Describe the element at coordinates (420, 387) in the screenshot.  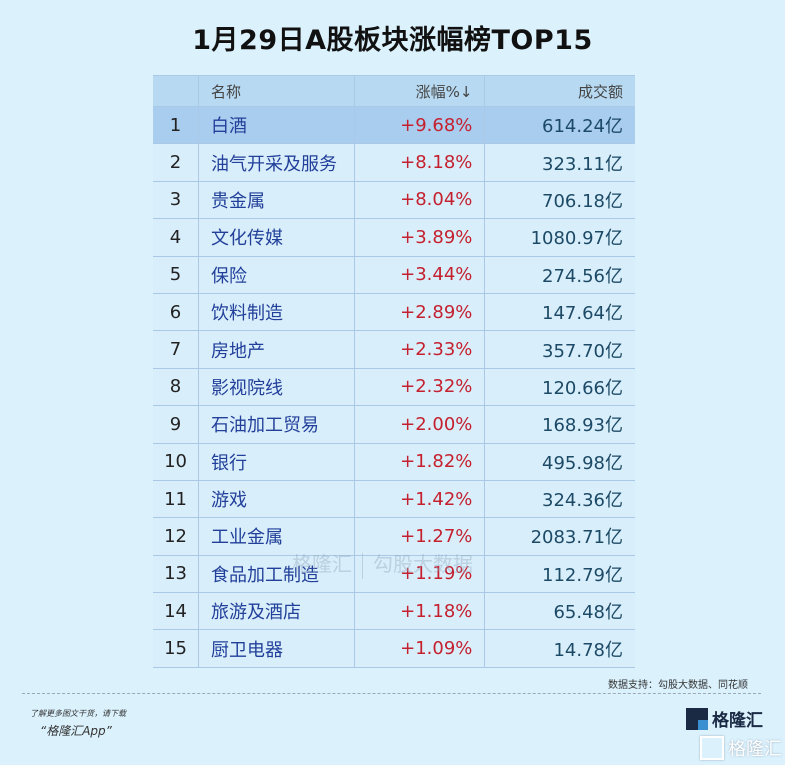
I see `row-change: +2.32%` at that location.